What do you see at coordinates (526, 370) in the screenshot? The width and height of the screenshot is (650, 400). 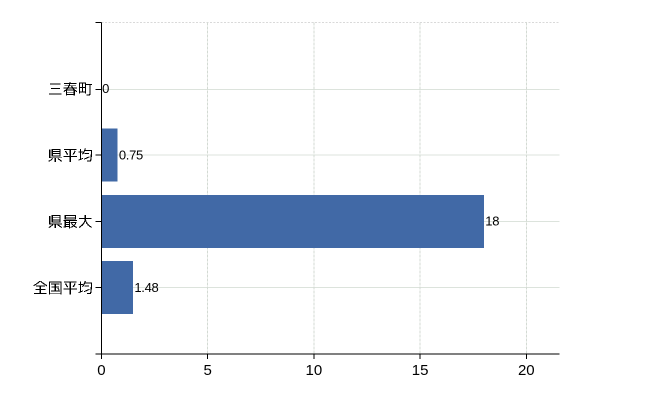 I see `svg-text: 20` at bounding box center [526, 370].